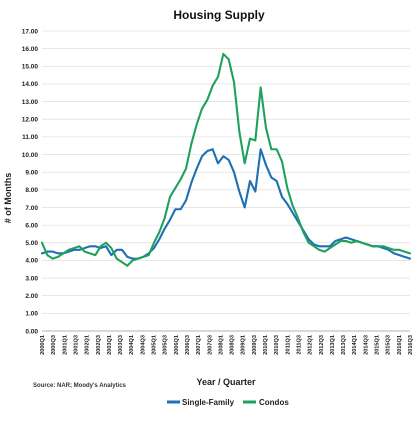 The width and height of the screenshot is (420, 425). What do you see at coordinates (65, 345) in the screenshot?
I see `x-tick-label: 2001Q1` at bounding box center [65, 345].